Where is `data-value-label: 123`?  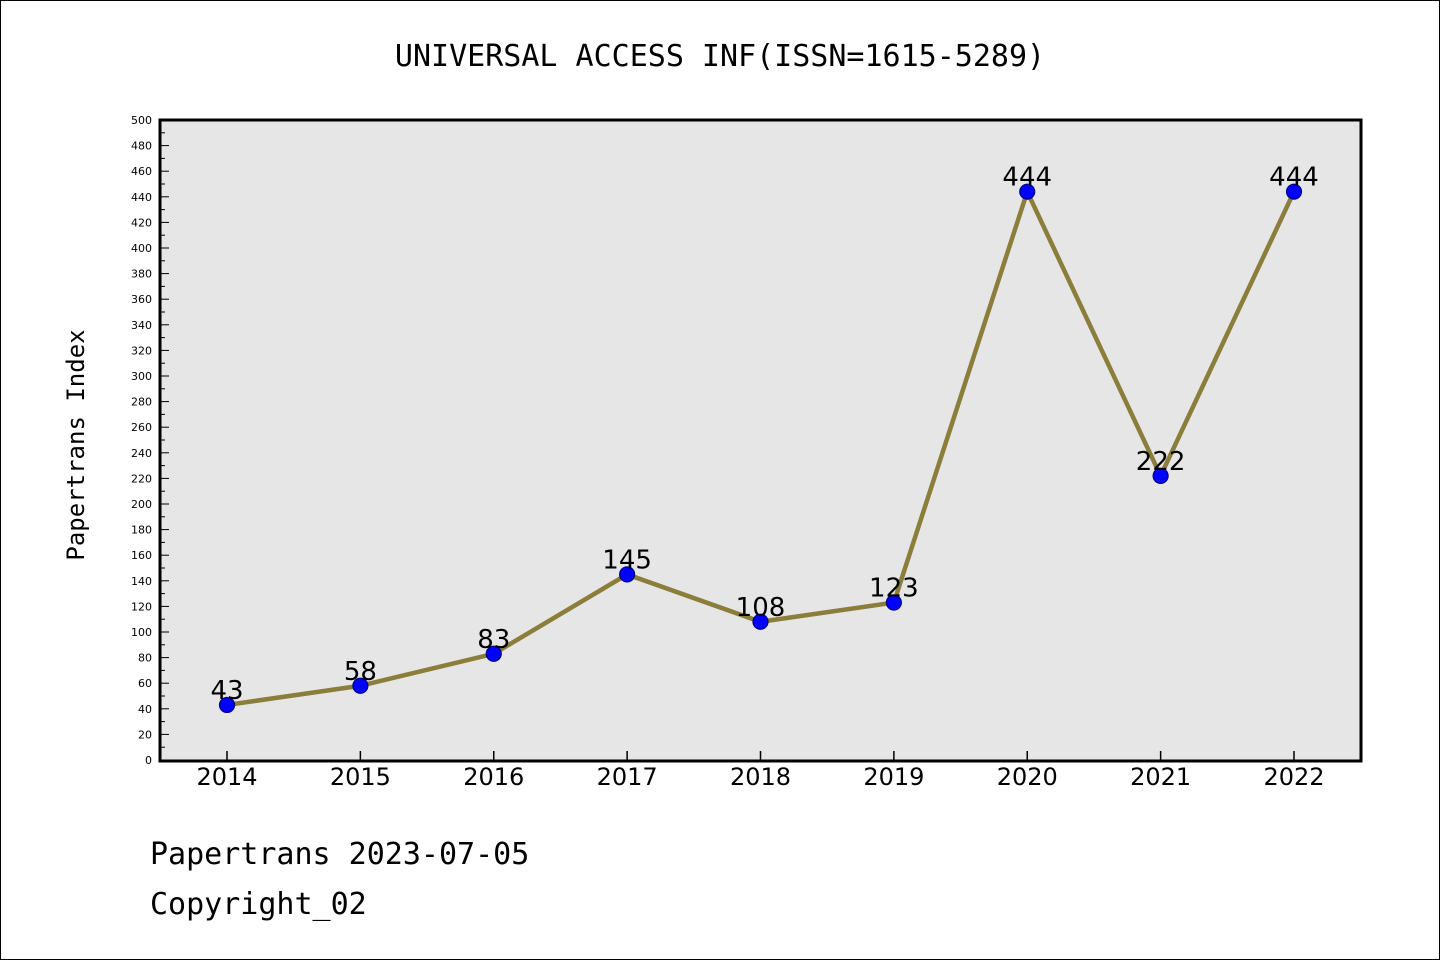
data-value-label: 123 is located at coordinates (894, 589).